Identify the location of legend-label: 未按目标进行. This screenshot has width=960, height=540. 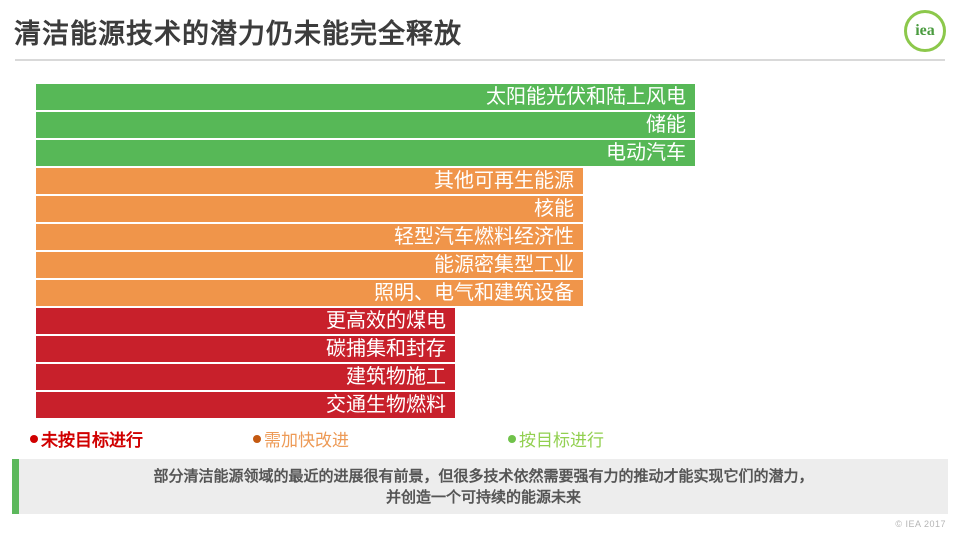
(92, 440).